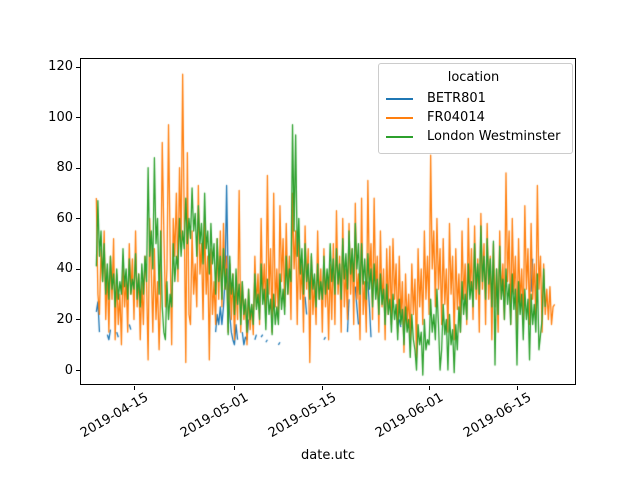 This screenshot has width=640, height=480. Describe the element at coordinates (60, 67) in the screenshot. I see `y-tick-label: 120` at that location.